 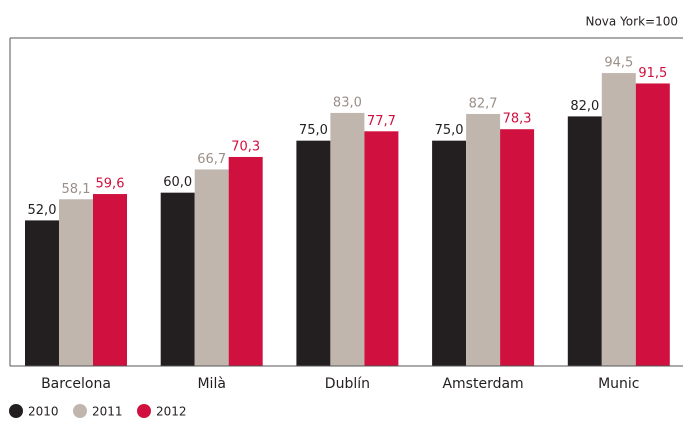 What do you see at coordinates (584, 106) in the screenshot?
I see `value-label: 82,0` at bounding box center [584, 106].